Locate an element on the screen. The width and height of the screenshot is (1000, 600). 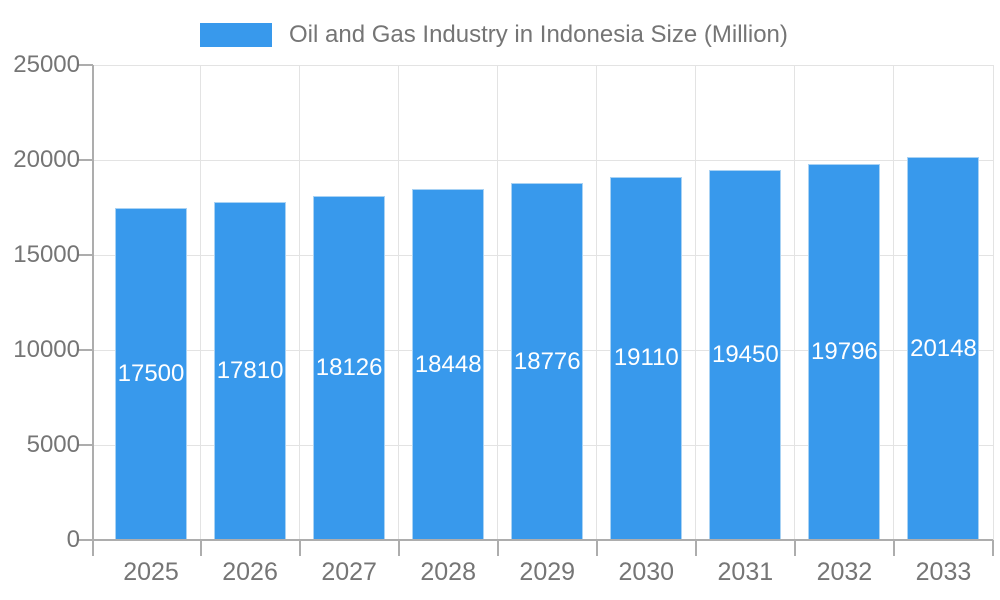
bar-2032 is located at coordinates (844, 351).